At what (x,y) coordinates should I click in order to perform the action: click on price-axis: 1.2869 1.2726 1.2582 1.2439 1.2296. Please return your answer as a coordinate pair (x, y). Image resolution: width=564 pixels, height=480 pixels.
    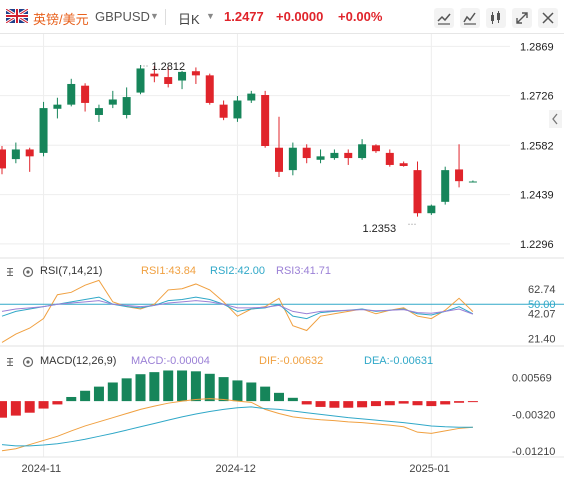
    Looking at the image, I should click on (537, 145).